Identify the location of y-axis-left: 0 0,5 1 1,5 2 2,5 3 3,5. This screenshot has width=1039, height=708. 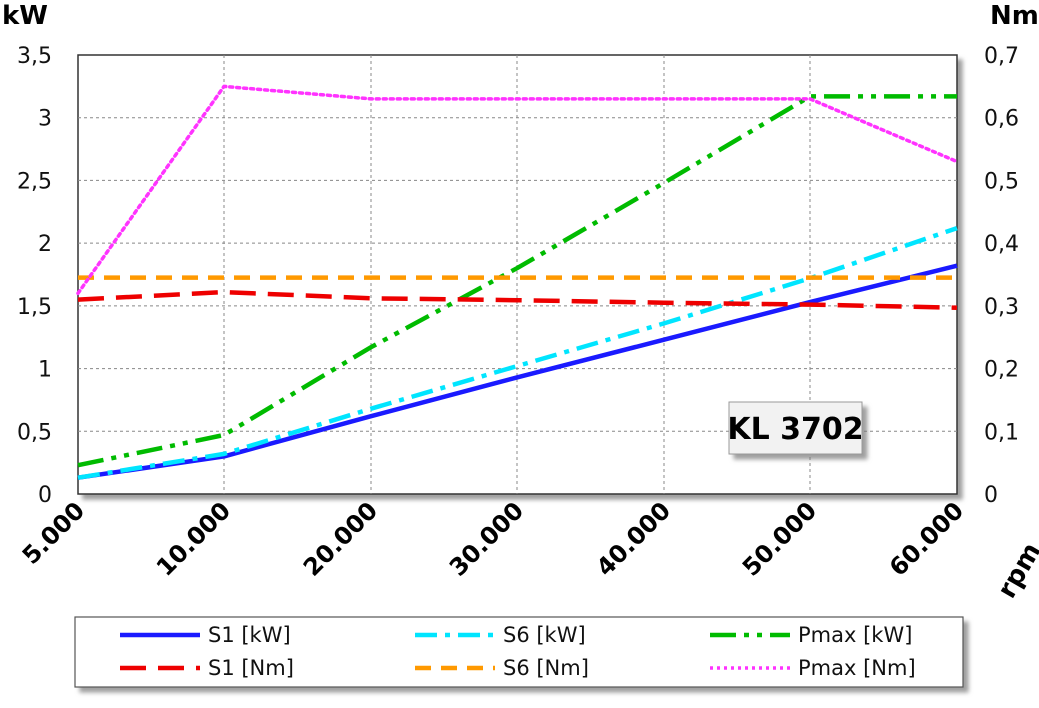
(34, 276).